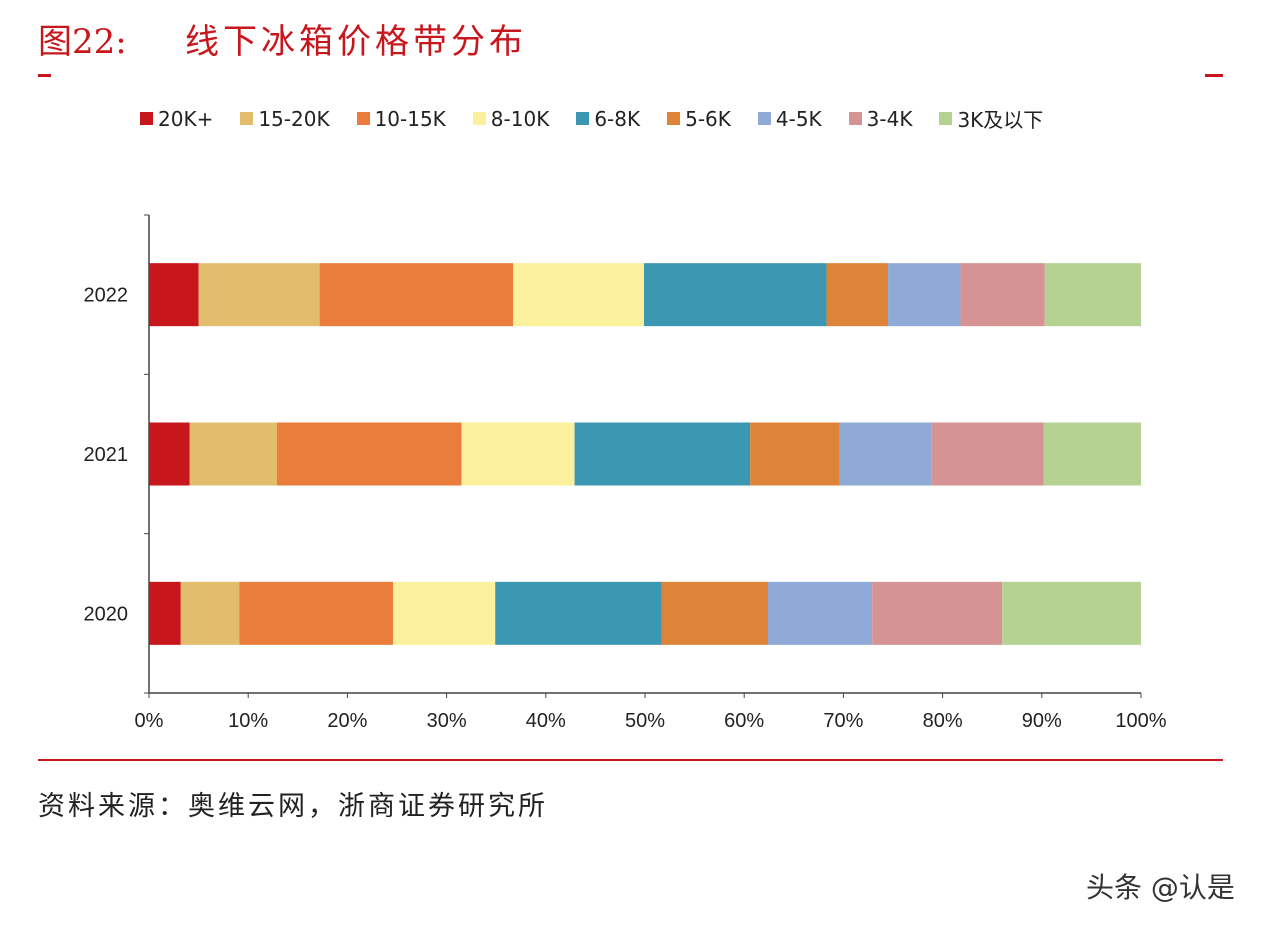  I want to click on x-tick-label: 100%, so click(1140, 721).